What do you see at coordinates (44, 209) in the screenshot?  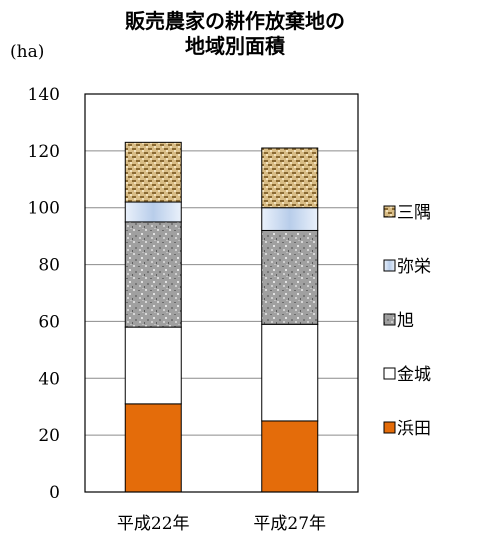 I see `y-tick-label: 100` at bounding box center [44, 209].